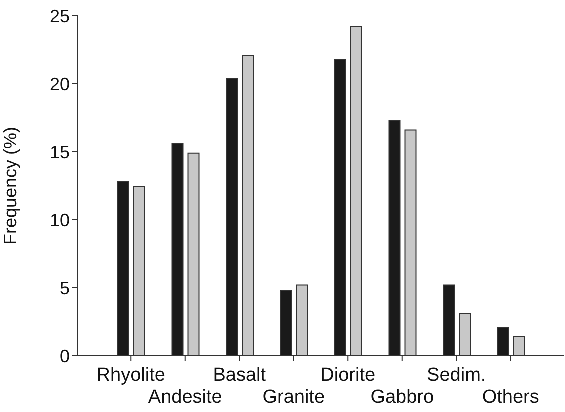 The image size is (565, 412). What do you see at coordinates (185, 397) in the screenshot?
I see `x-tick-label: Andesite` at bounding box center [185, 397].